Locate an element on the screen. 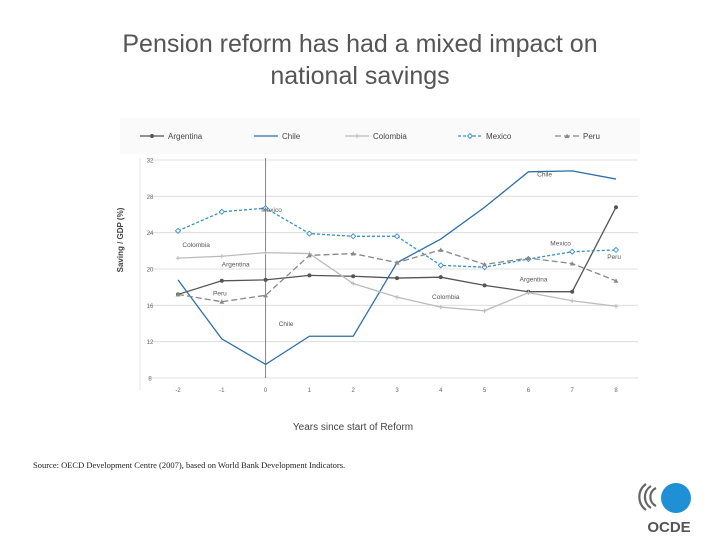  x-tick-label: 3 is located at coordinates (397, 391).